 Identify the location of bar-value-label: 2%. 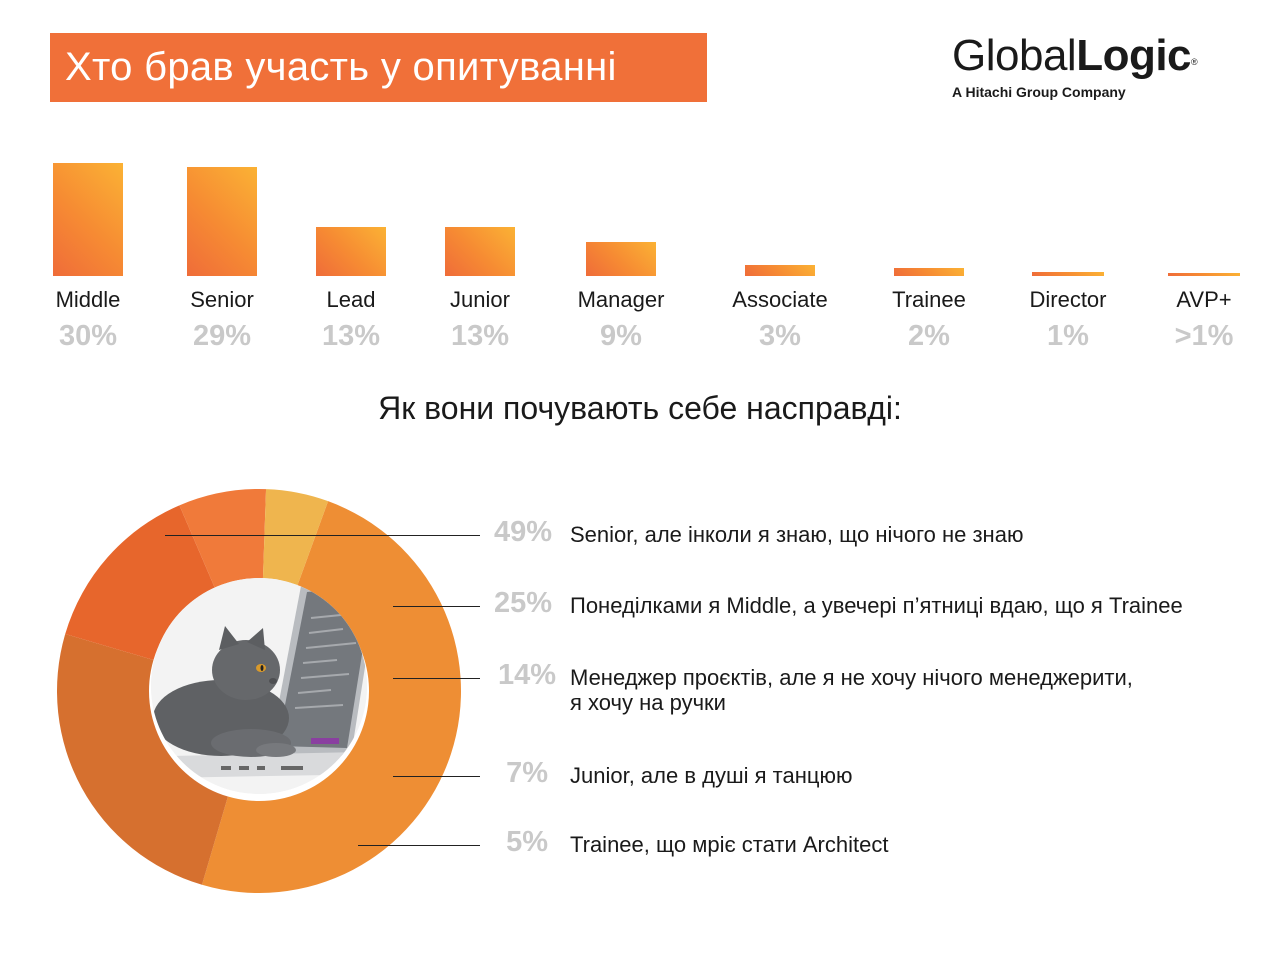
(929, 336).